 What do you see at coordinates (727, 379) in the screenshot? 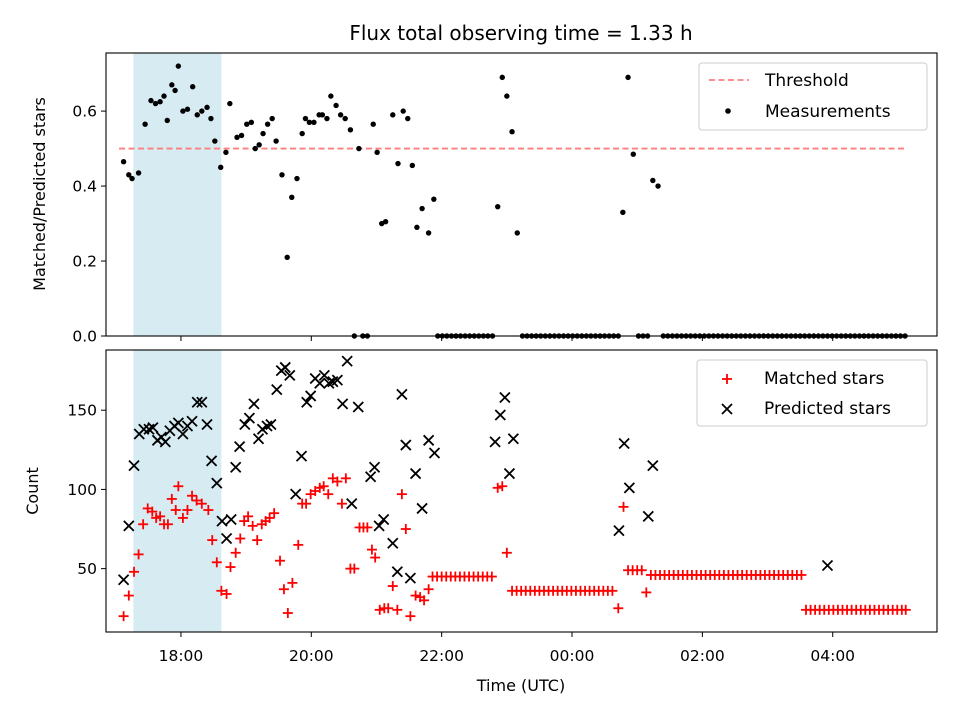
I see `legend-matched-marker` at bounding box center [727, 379].